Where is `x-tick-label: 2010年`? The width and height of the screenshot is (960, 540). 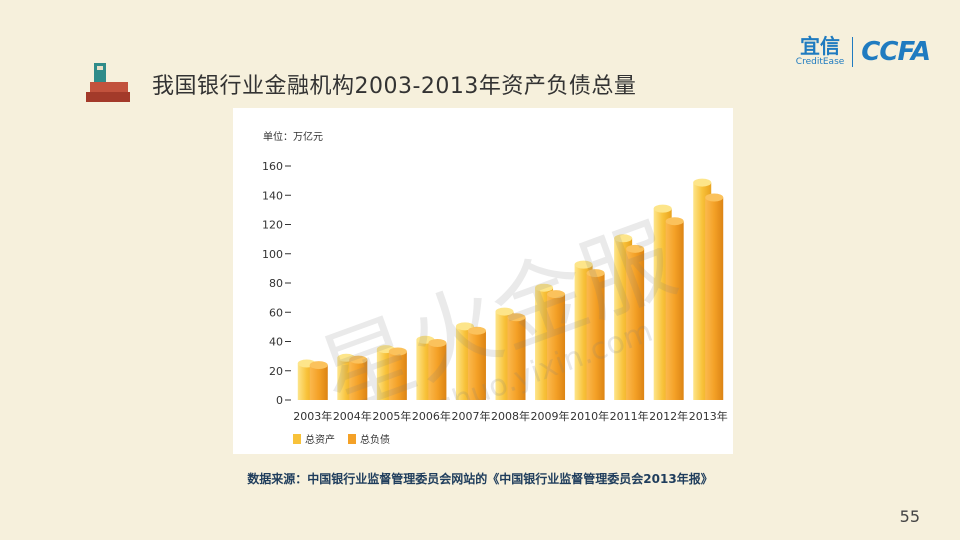
x-tick-label: 2010年 is located at coordinates (589, 416).